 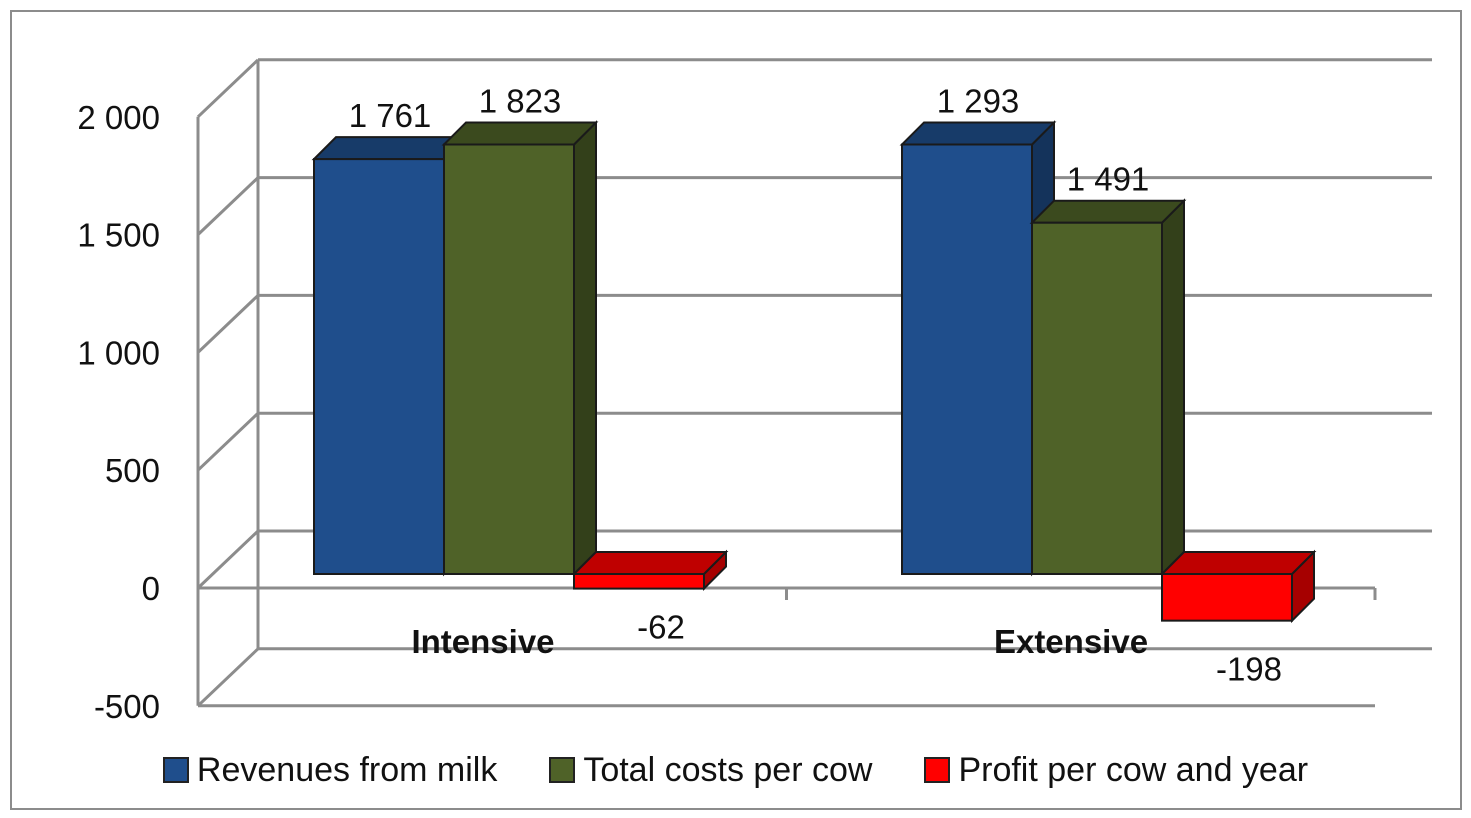 I want to click on data-label: 1 823, so click(x=520, y=101).